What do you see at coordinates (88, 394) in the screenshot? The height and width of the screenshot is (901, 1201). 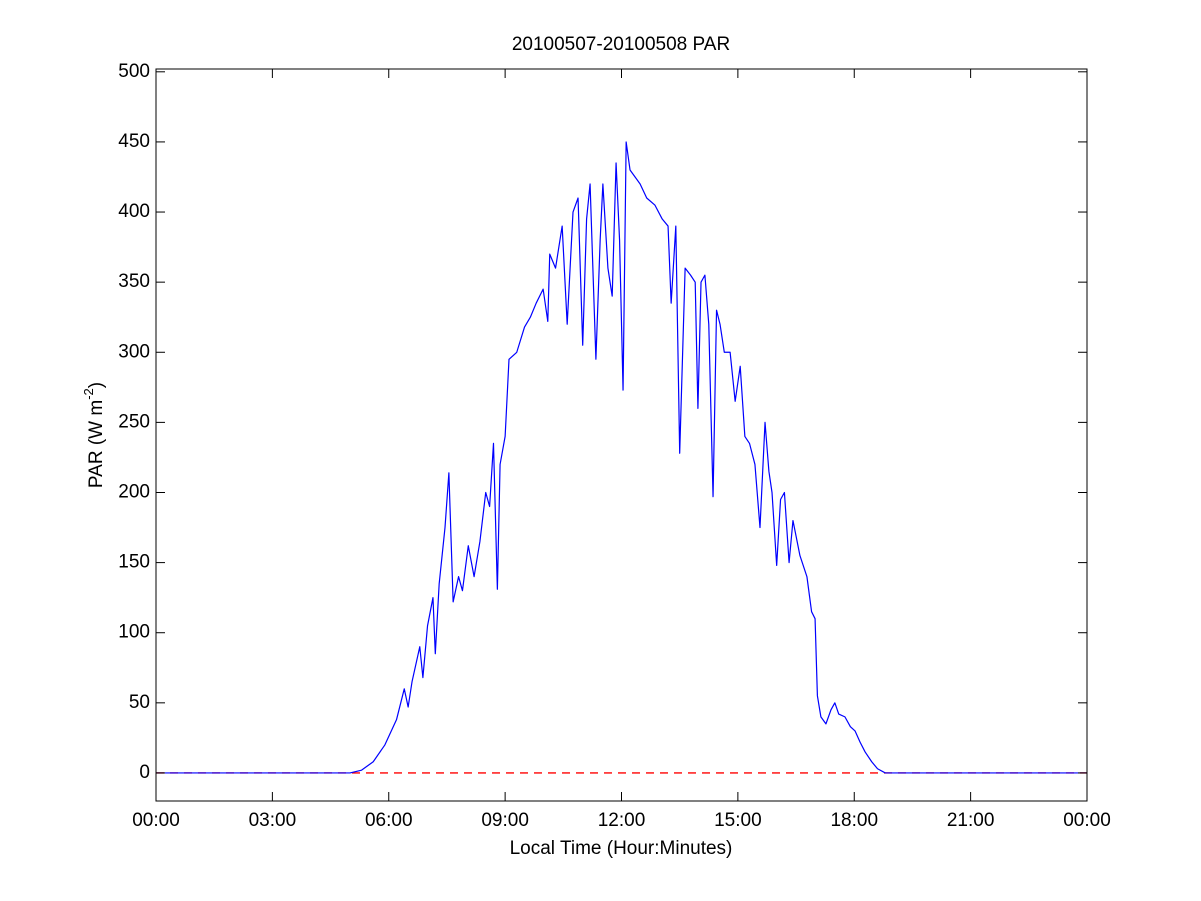 I see `y-axis-label-superscript: -2` at bounding box center [88, 394].